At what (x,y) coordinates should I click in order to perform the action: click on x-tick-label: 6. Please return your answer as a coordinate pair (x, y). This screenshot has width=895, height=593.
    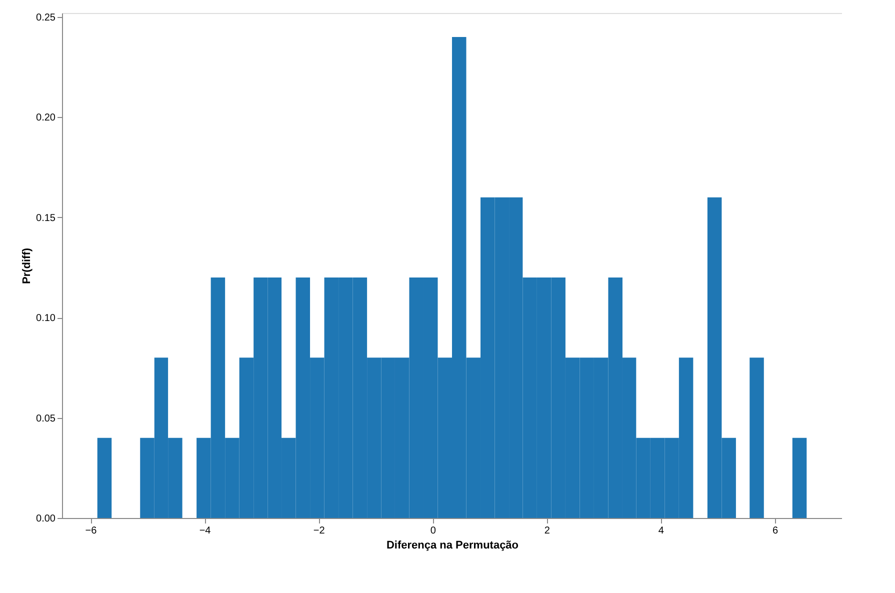
    Looking at the image, I should click on (775, 531).